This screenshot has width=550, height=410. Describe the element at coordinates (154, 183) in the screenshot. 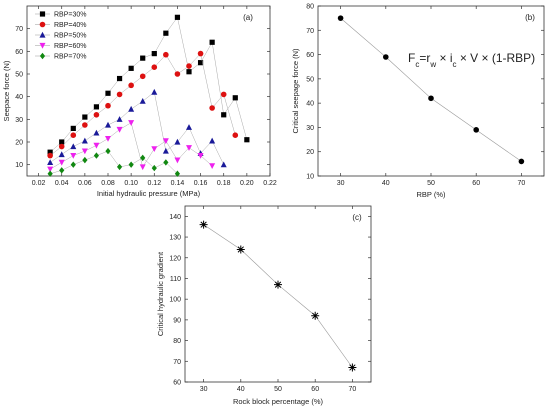

I see `x-tick-label: 0.12` at that location.